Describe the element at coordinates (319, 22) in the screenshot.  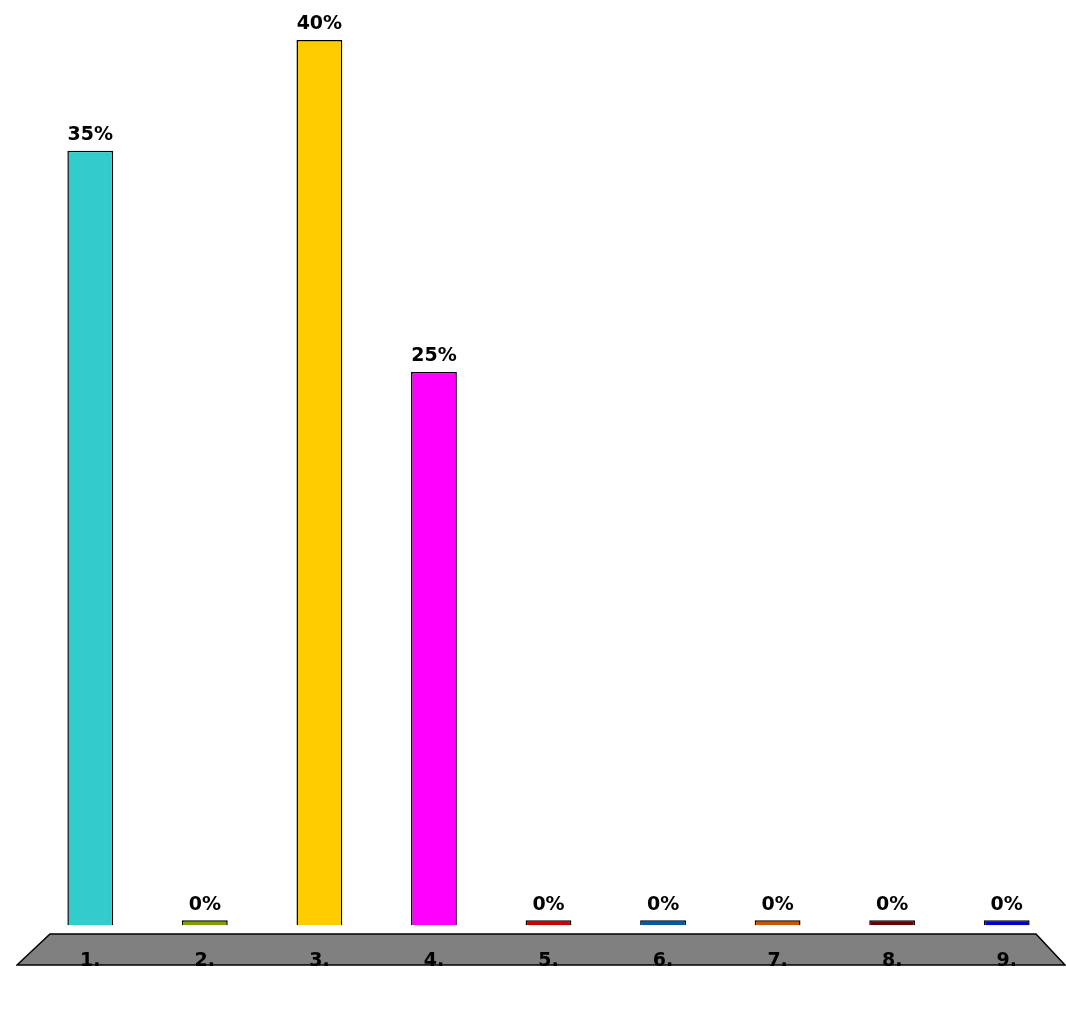
I see `data-label: 40%` at that location.